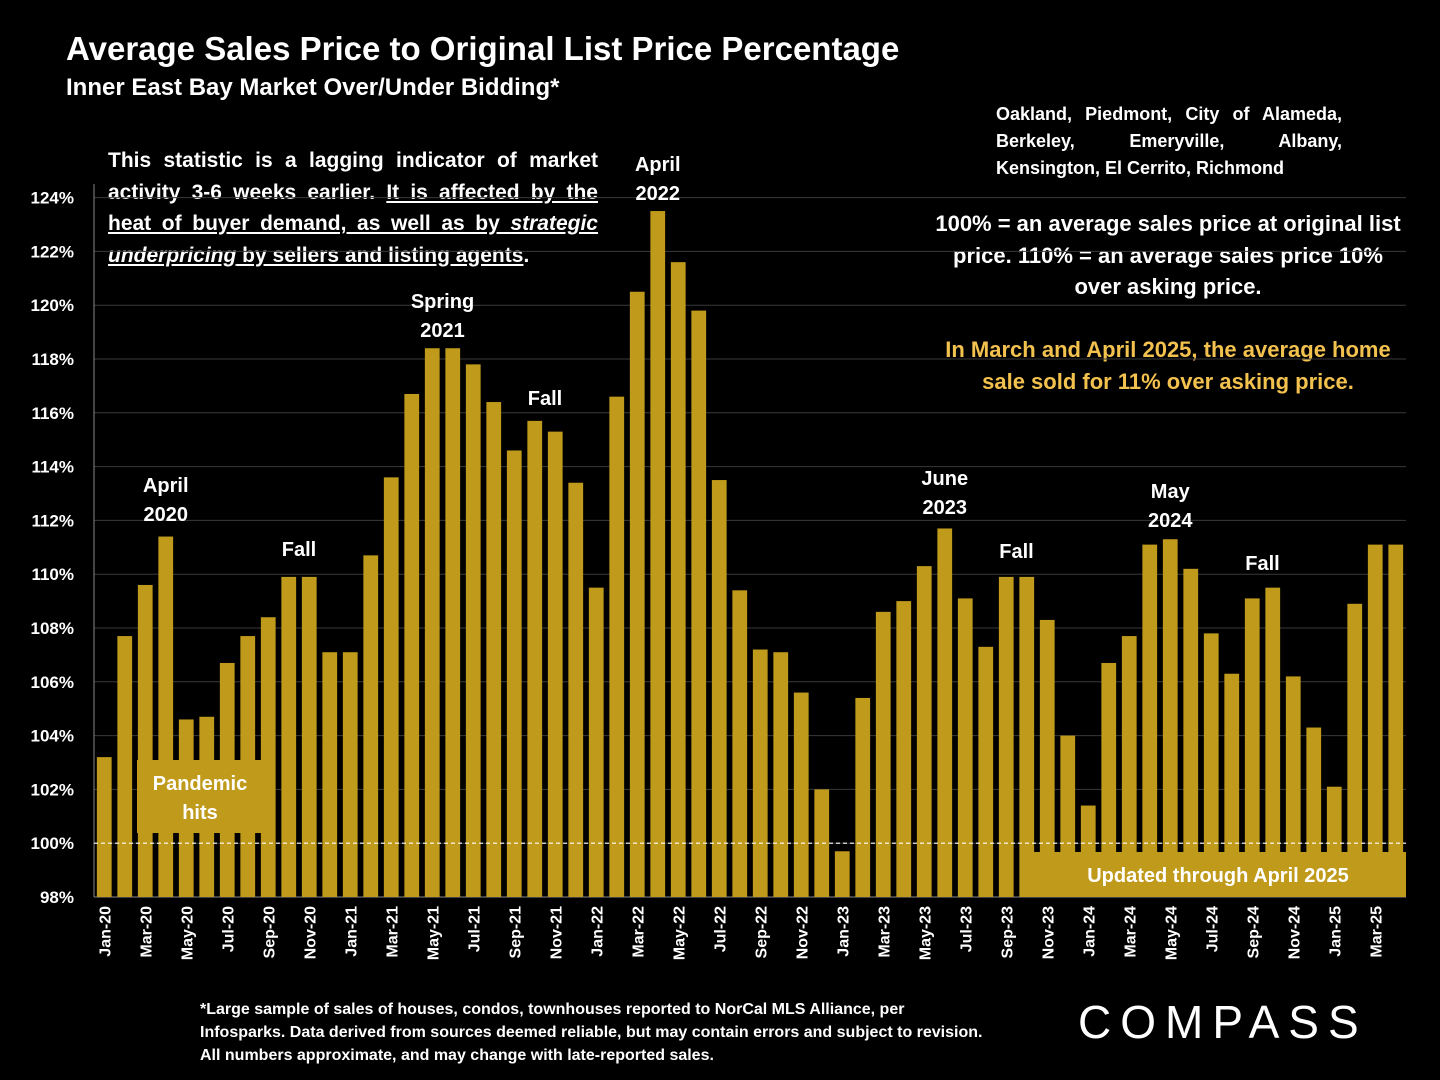 The image size is (1440, 1080). Describe the element at coordinates (556, 932) in the screenshot. I see `x-tick-label: Nov-21` at that location.